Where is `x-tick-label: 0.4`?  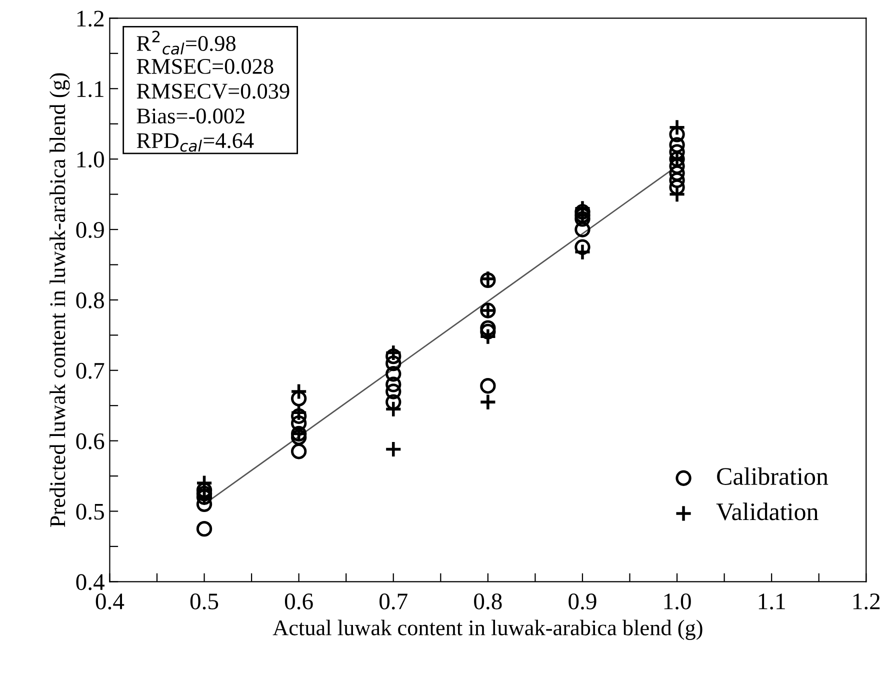 x-tick-label: 0.4 is located at coordinates (110, 601).